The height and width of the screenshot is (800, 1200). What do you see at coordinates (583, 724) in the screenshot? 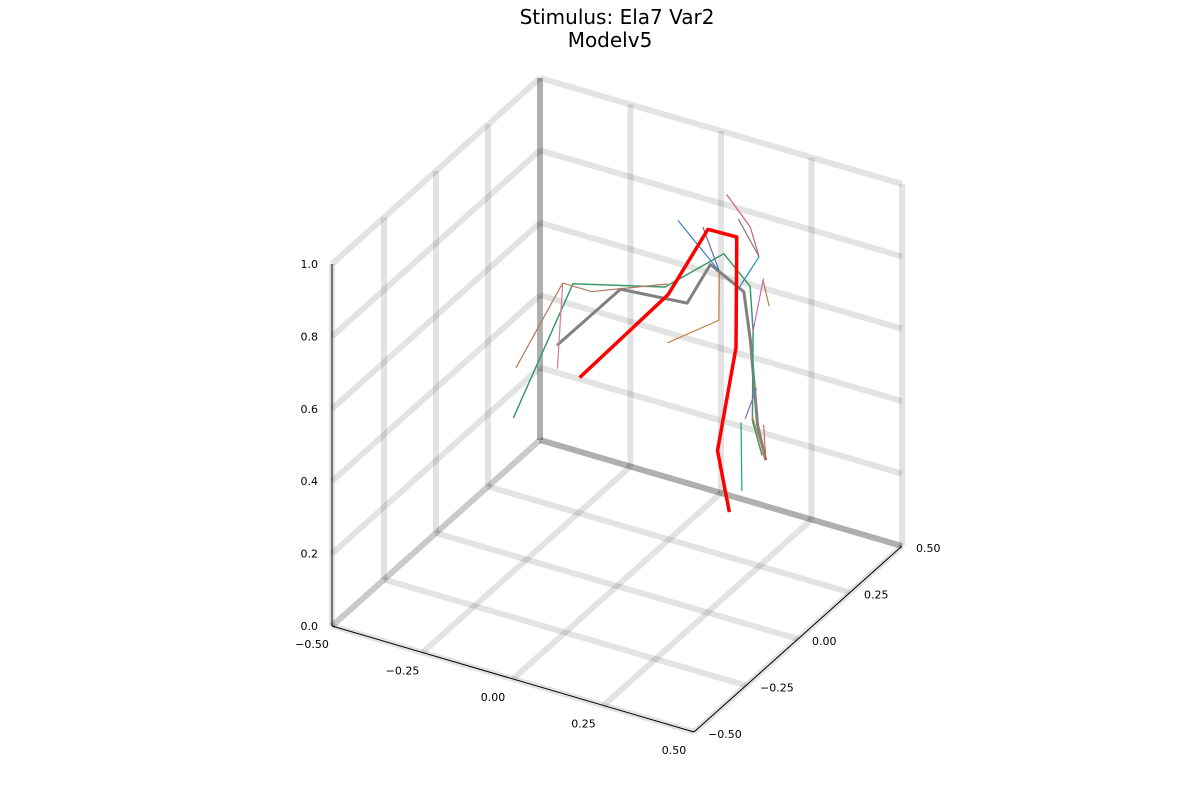
I see `x-tick-label: 0.25` at bounding box center [583, 724].